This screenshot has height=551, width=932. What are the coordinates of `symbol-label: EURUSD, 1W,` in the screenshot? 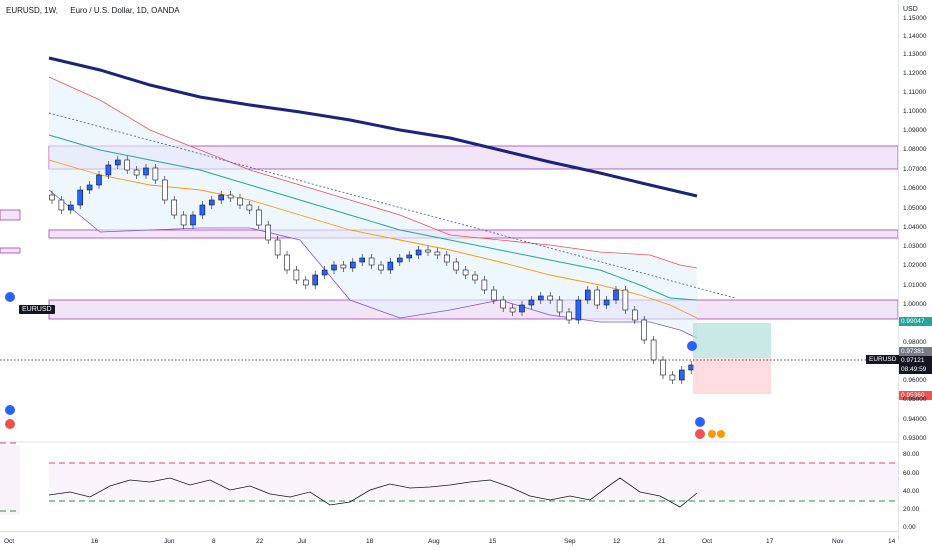 It's located at (32, 10).